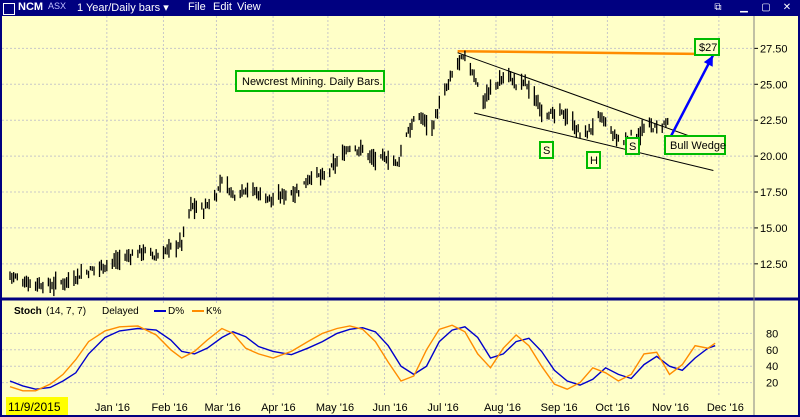 Image resolution: width=800 pixels, height=417 pixels. Describe the element at coordinates (249, 7) in the screenshot. I see `menu-view: View` at that location.